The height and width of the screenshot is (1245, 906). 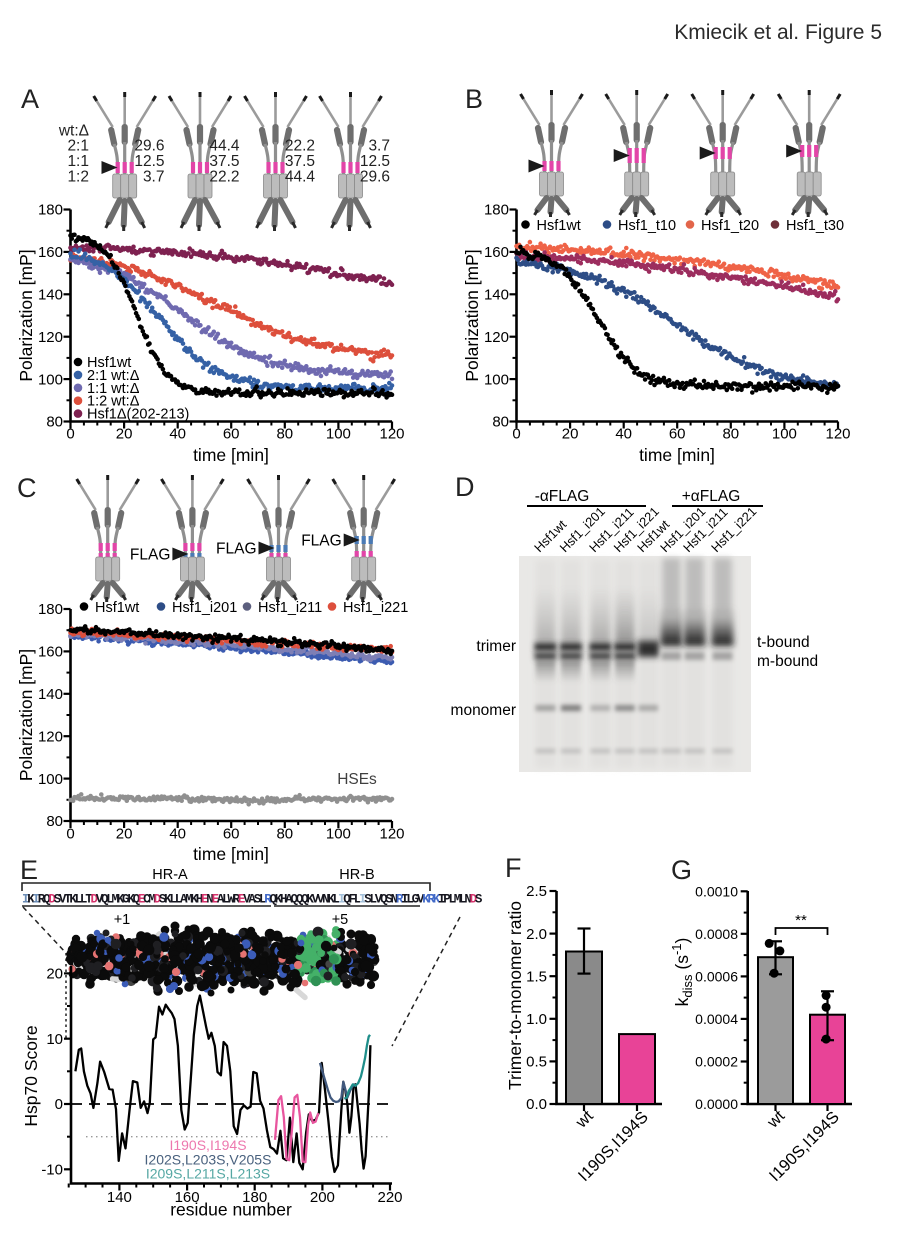 What do you see at coordinates (290, 608) in the screenshot?
I see `svg-text: Hsf1_i211` at bounding box center [290, 608].